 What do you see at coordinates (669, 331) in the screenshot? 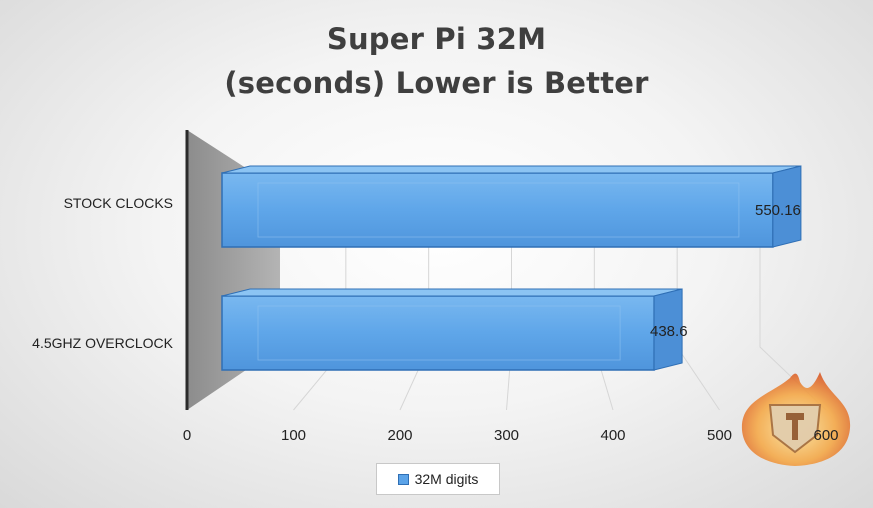
I see `data-label: 438.6` at bounding box center [669, 331].